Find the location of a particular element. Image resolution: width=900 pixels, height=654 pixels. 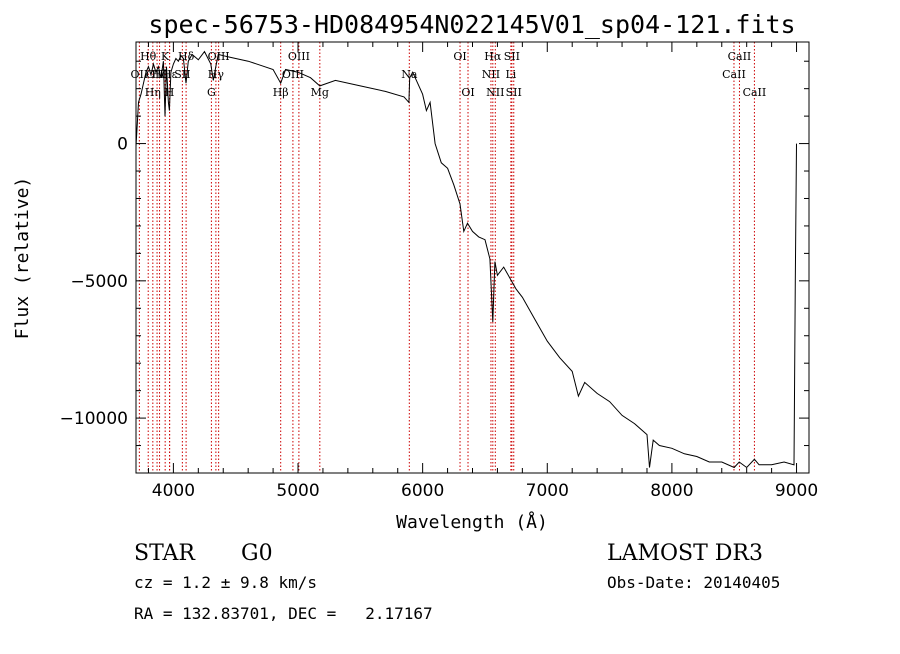

object-subclass: G0 is located at coordinates (257, 553).